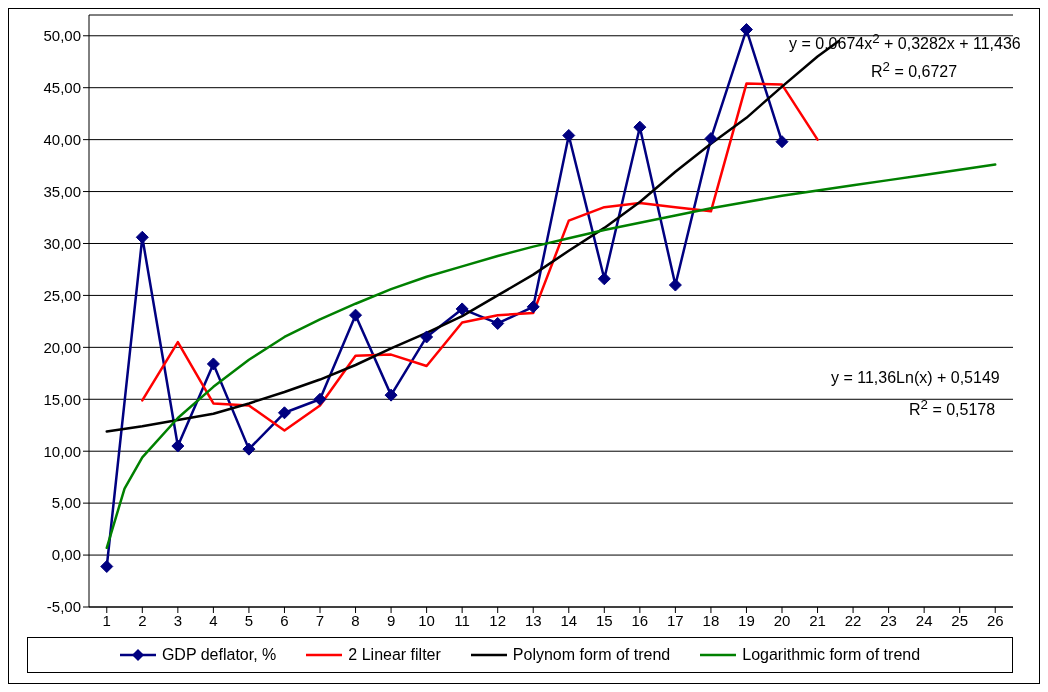  I want to click on x-tick-label: 6, so click(284, 620).